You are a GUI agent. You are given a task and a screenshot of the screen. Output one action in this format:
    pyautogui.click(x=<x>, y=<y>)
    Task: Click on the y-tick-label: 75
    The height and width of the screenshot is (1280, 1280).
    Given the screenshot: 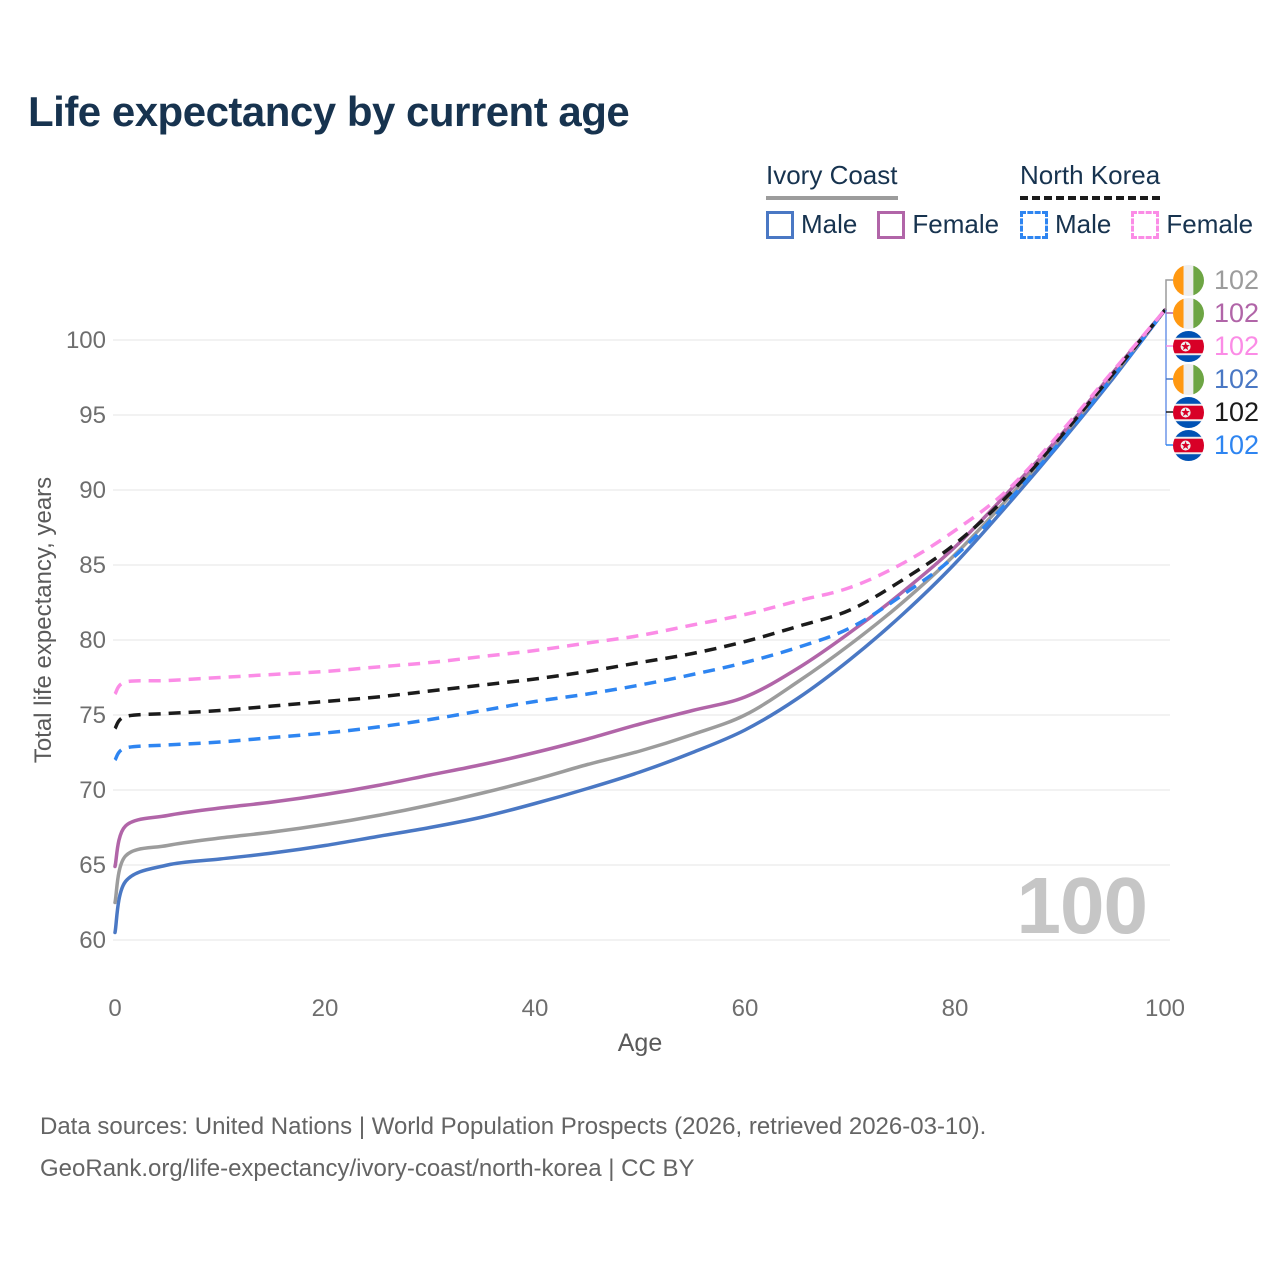 What is the action you would take?
    pyautogui.click(x=92, y=715)
    